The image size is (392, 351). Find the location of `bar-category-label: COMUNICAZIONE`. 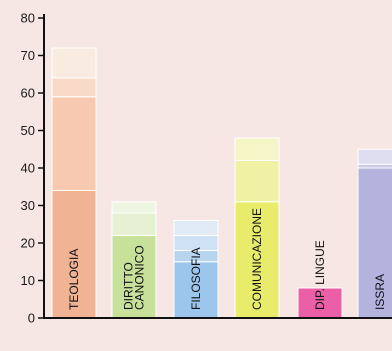

bar-category-label: COMUNICAZIONE is located at coordinates (257, 259).